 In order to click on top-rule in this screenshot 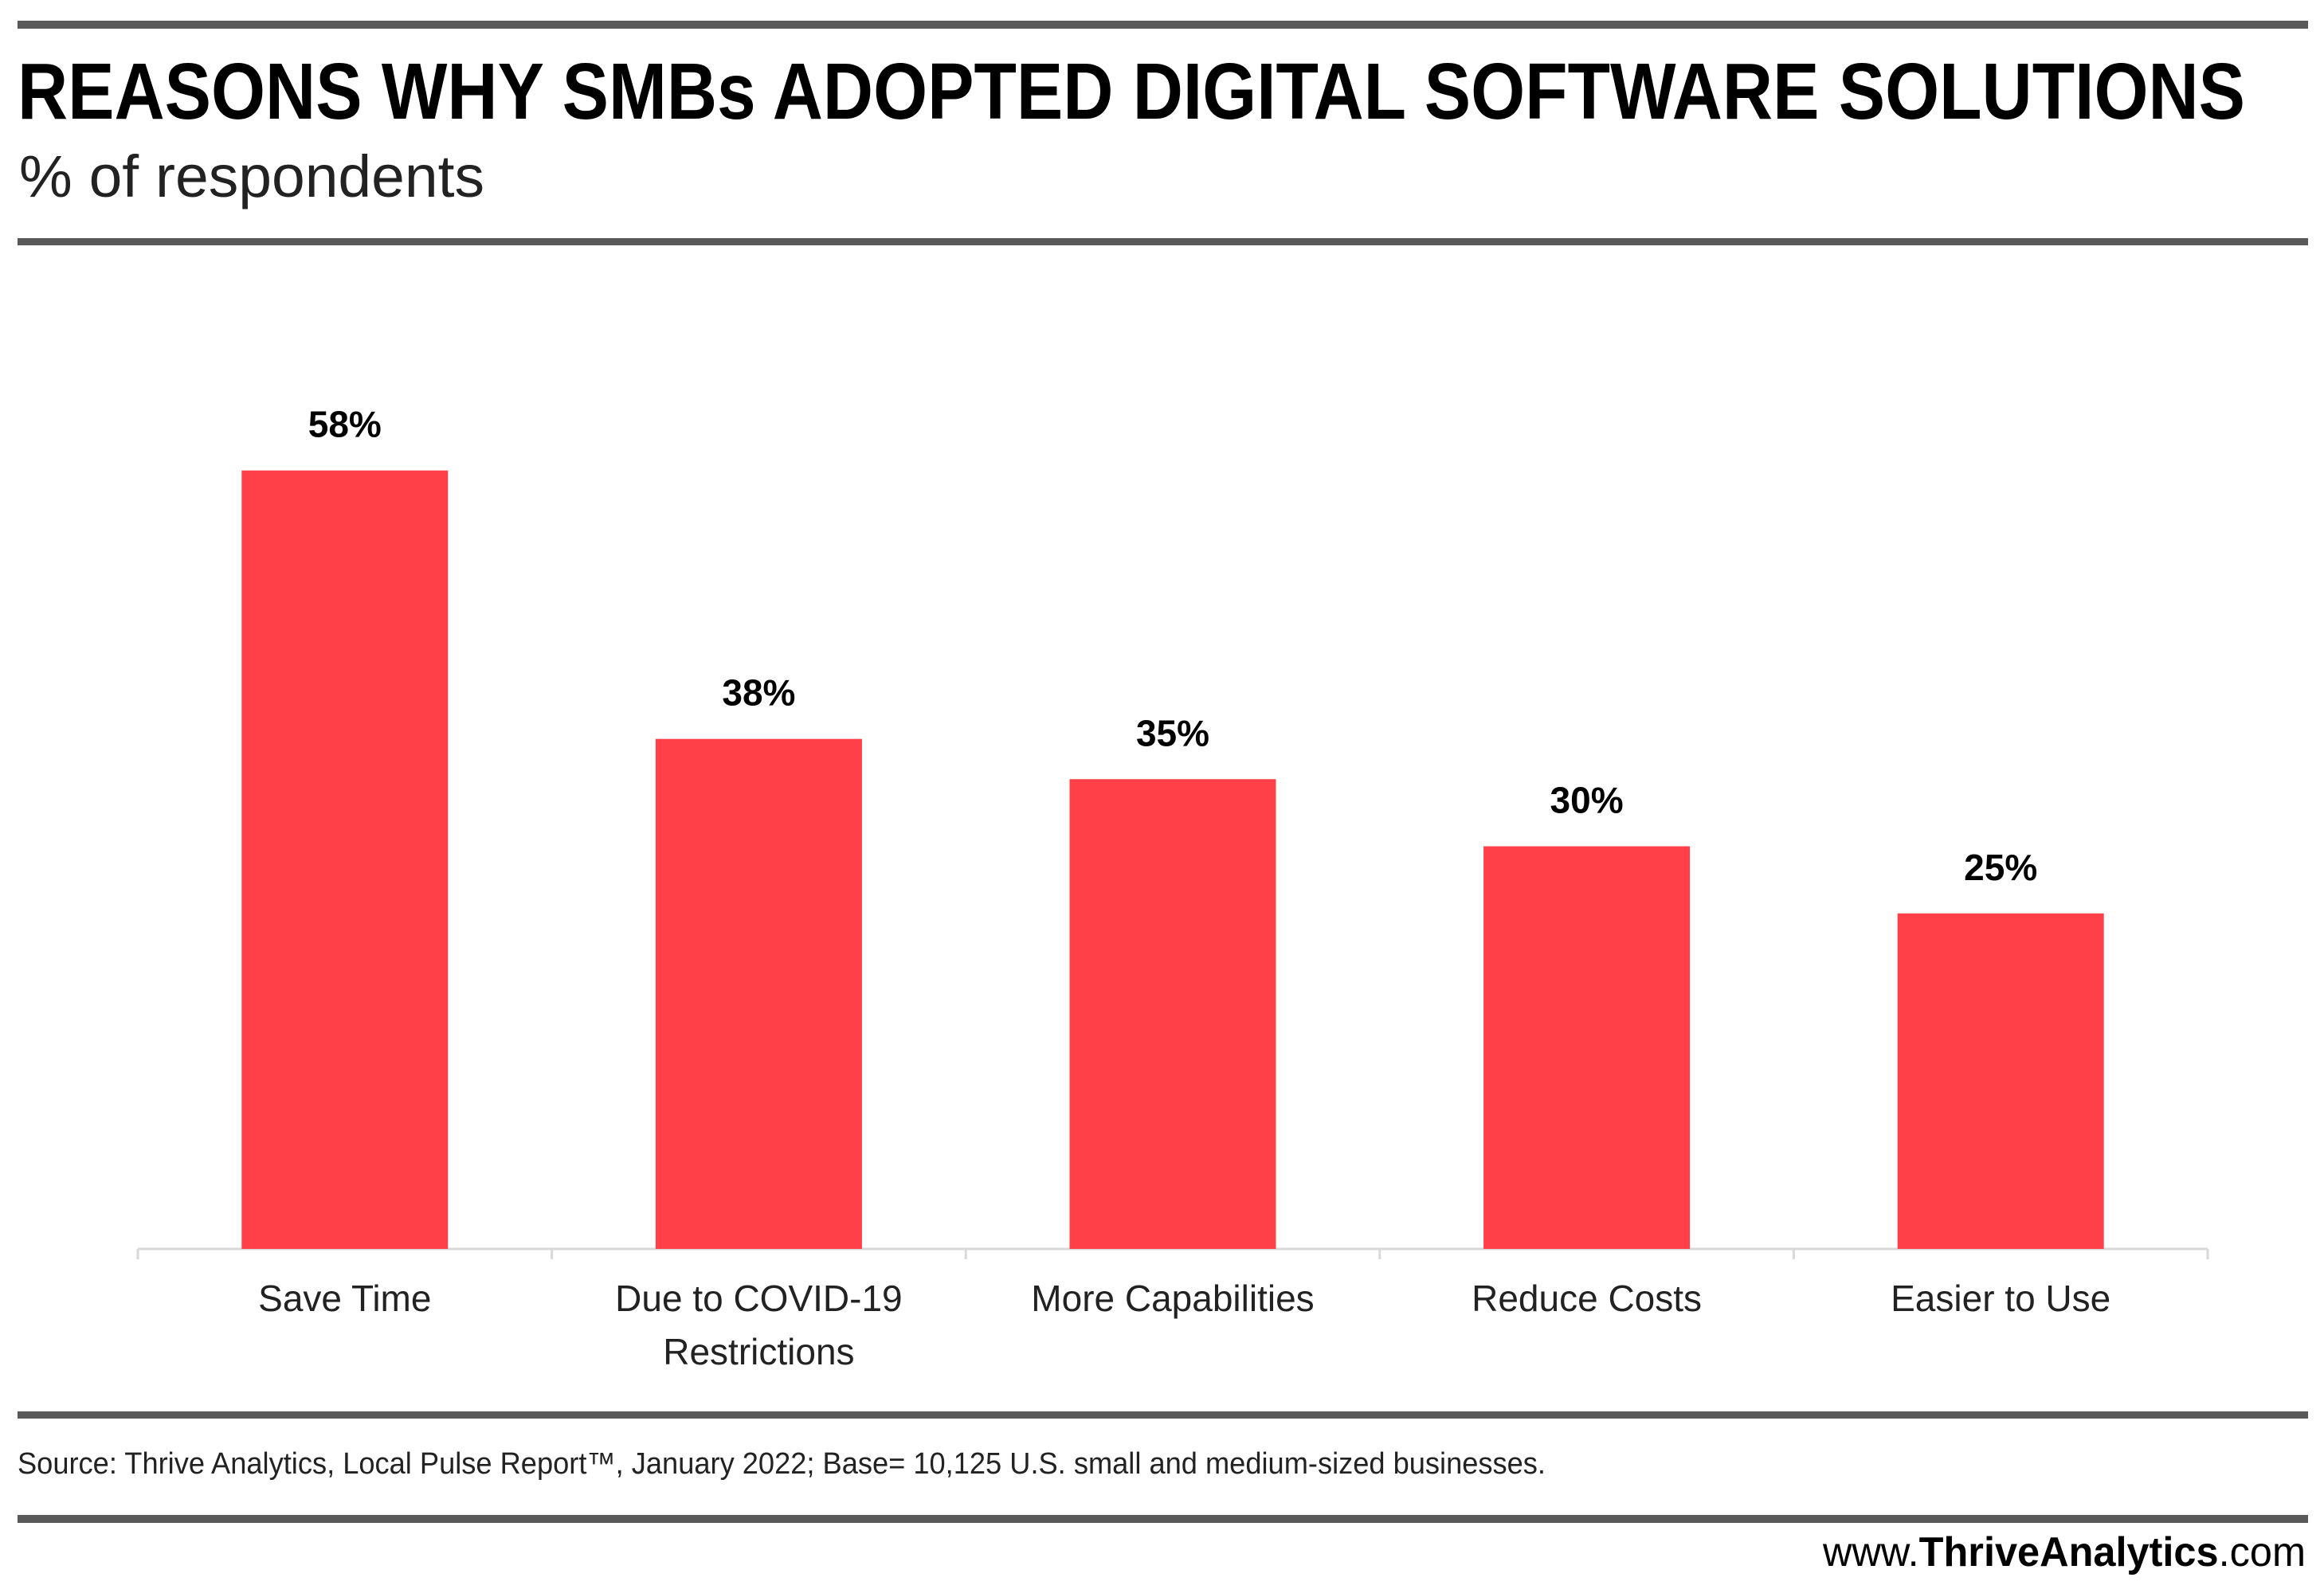, I will do `click(1163, 25)`.